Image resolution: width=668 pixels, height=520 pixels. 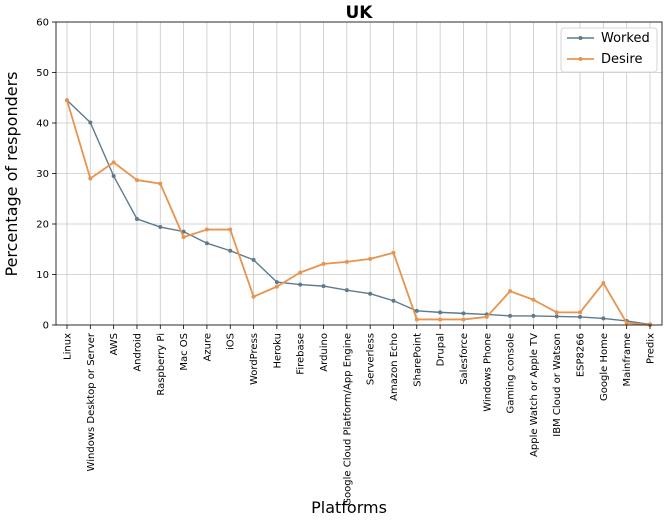 I want to click on x-tick-label: IBM Cloud or Watson, so click(x=557, y=385).